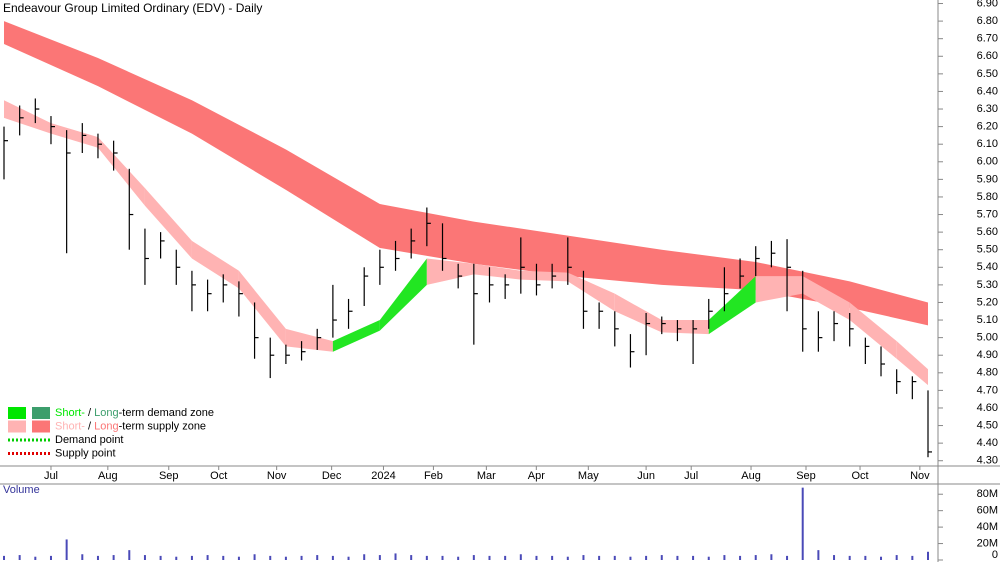 The width and height of the screenshot is (1000, 562). What do you see at coordinates (987, 91) in the screenshot?
I see `y-tick-label: 6.40` at bounding box center [987, 91].